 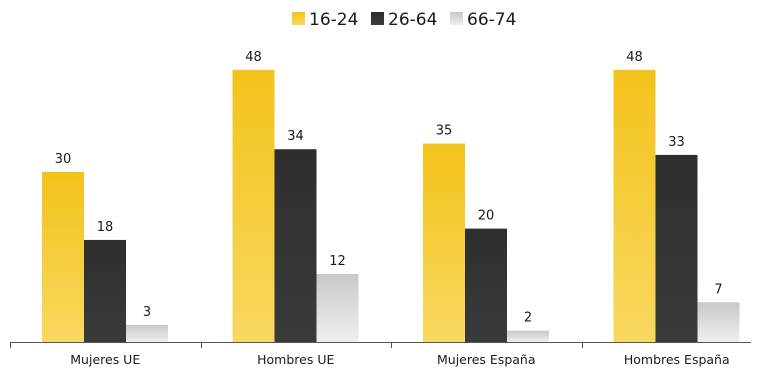 What do you see at coordinates (491, 20) in the screenshot?
I see `legend-label: 66-74` at bounding box center [491, 20].